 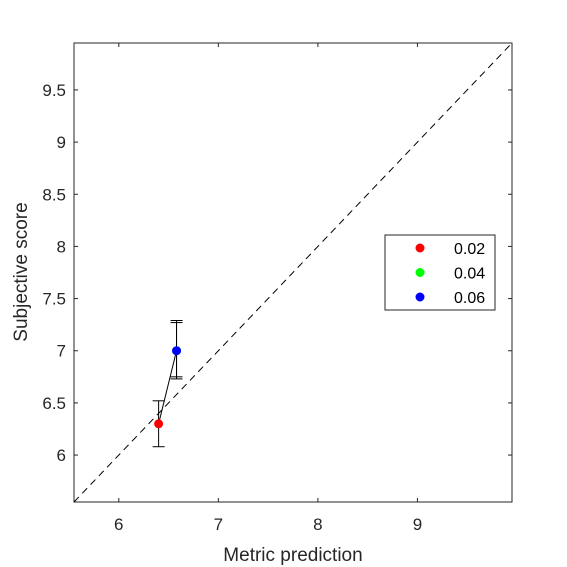 What do you see at coordinates (61, 246) in the screenshot?
I see `y-tick-label: 8` at bounding box center [61, 246].